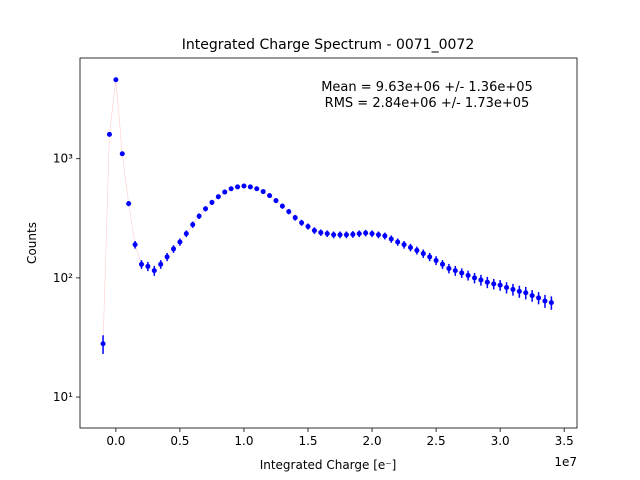  What do you see at coordinates (328, 45) in the screenshot?
I see `chart-title: Integrated Charge Spectrum - 0071_0072` at bounding box center [328, 45].